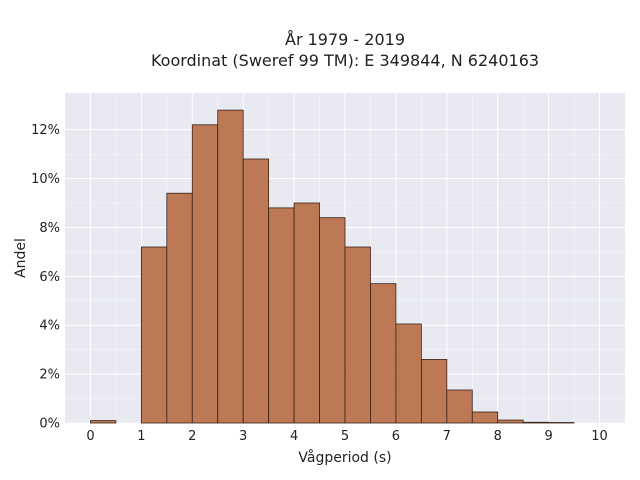  I want to click on y-tick-label: 8%, so click(49, 228).